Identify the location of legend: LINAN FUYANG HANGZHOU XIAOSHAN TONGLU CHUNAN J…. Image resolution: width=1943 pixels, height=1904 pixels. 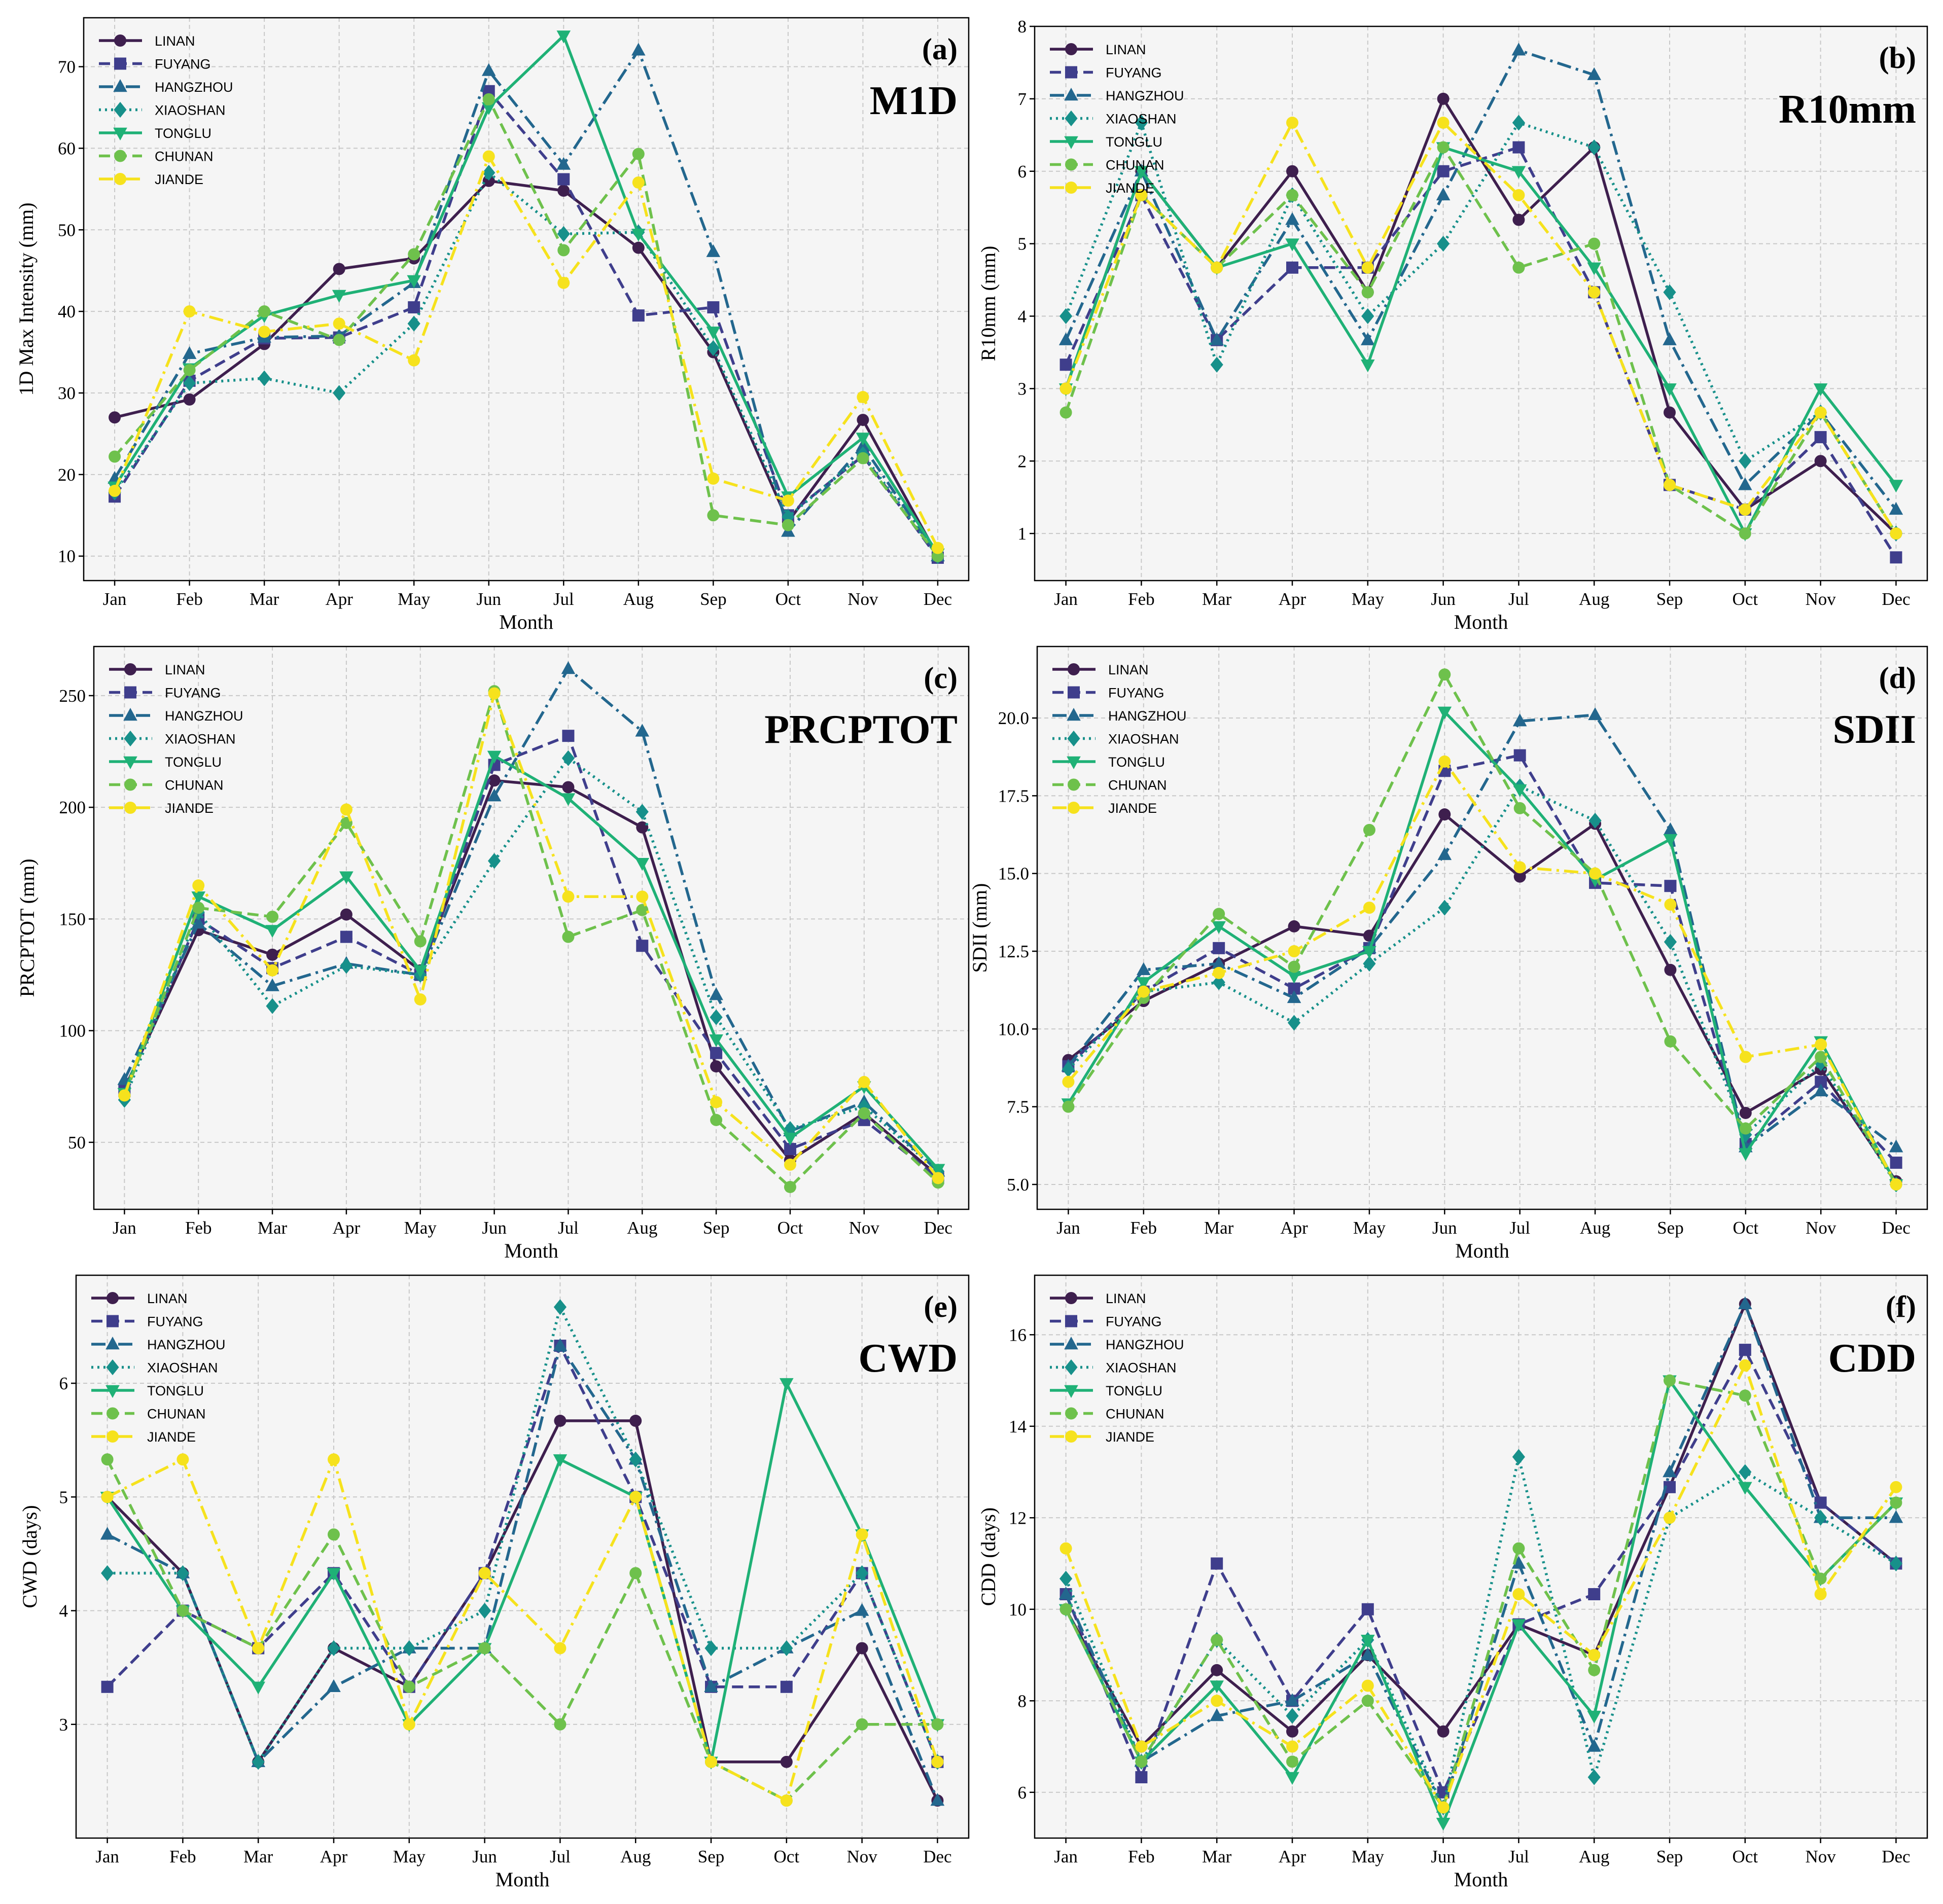
(1117, 1368).